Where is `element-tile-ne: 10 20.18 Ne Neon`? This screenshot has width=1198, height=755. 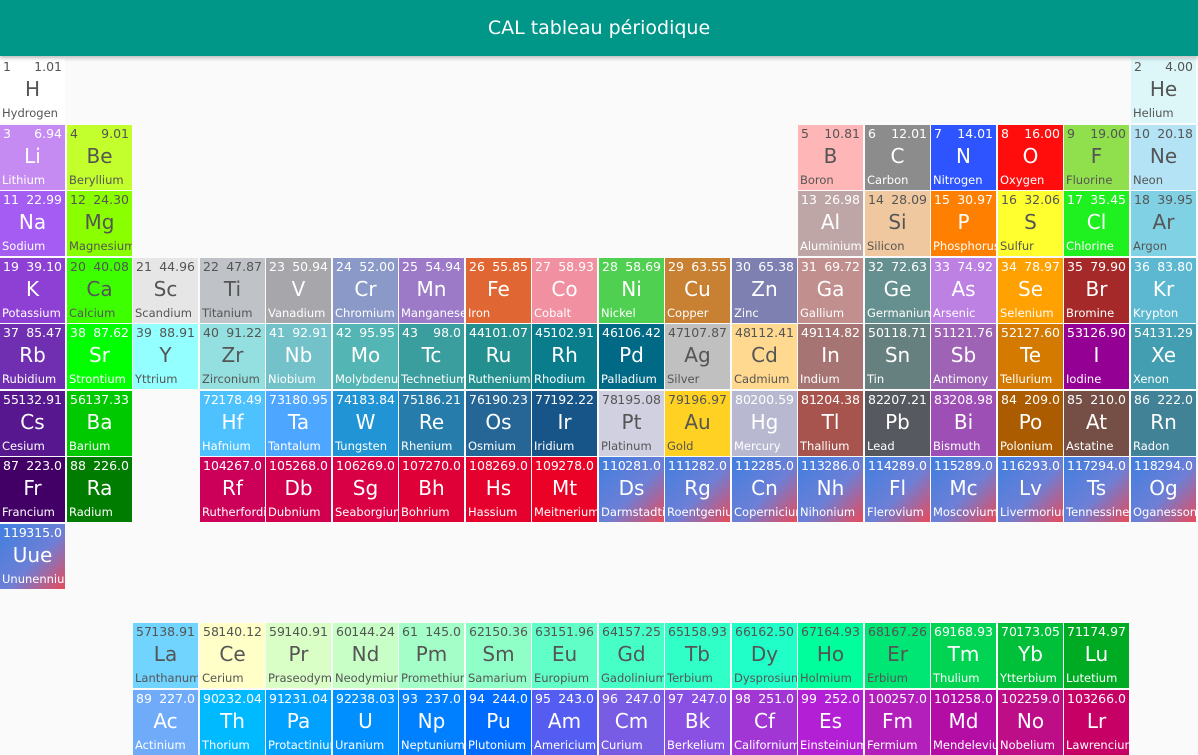 element-tile-ne: 10 20.18 Ne Neon is located at coordinates (1163, 157).